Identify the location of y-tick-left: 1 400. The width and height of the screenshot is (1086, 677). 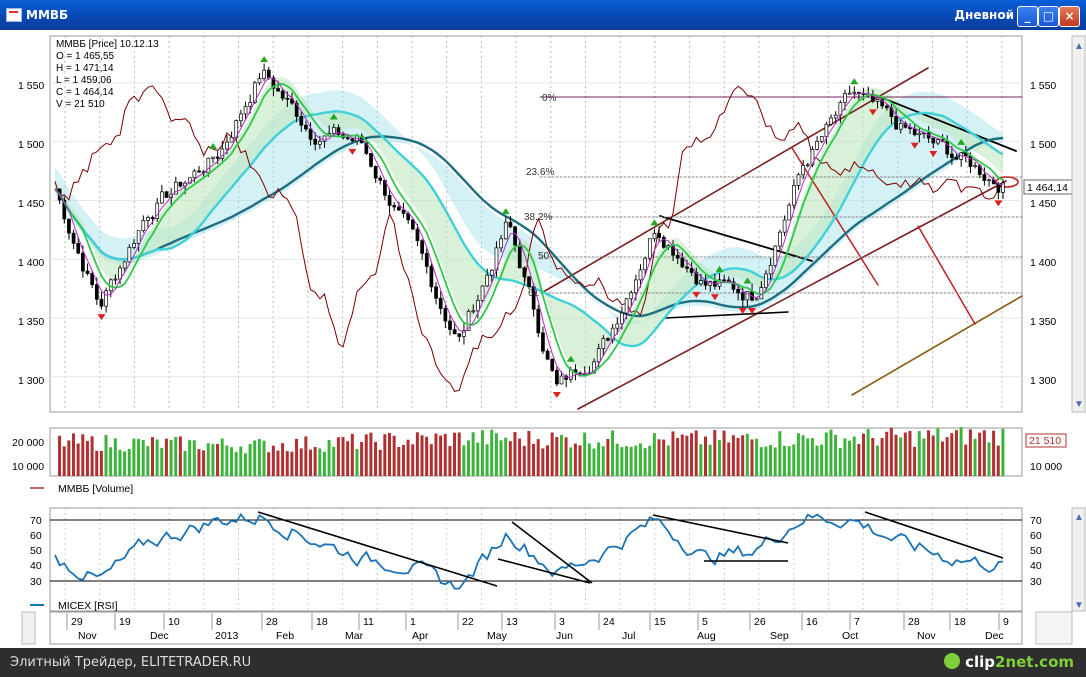
(31, 263).